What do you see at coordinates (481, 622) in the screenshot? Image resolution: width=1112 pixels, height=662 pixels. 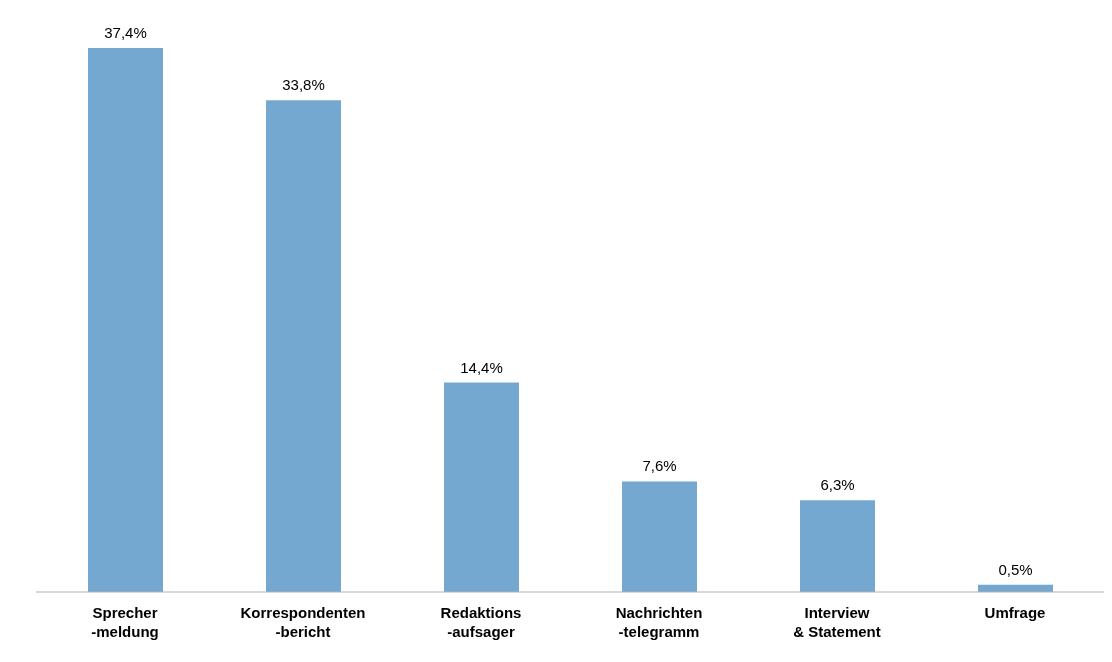 I see `x-tick-label: Redaktions -aufsager` at bounding box center [481, 622].